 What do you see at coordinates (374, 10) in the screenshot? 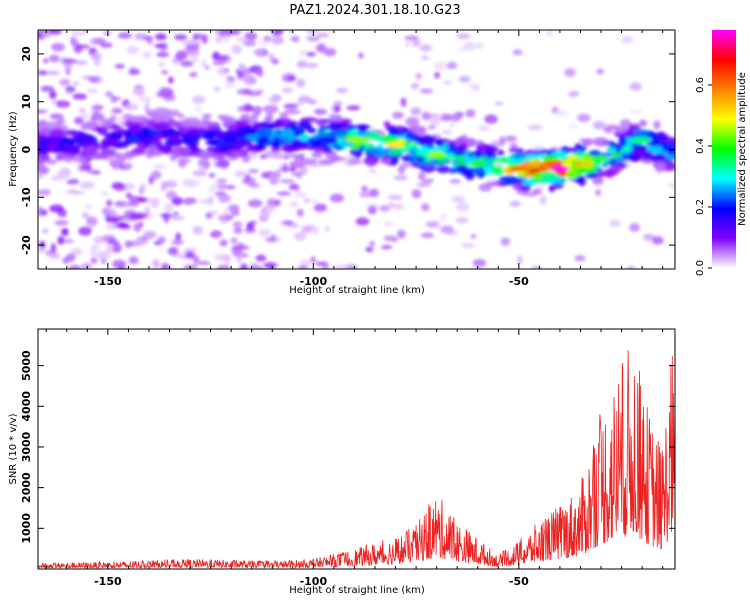
I see `figure-title: PAZ1.2024.301.18.10.G23` at bounding box center [374, 10].